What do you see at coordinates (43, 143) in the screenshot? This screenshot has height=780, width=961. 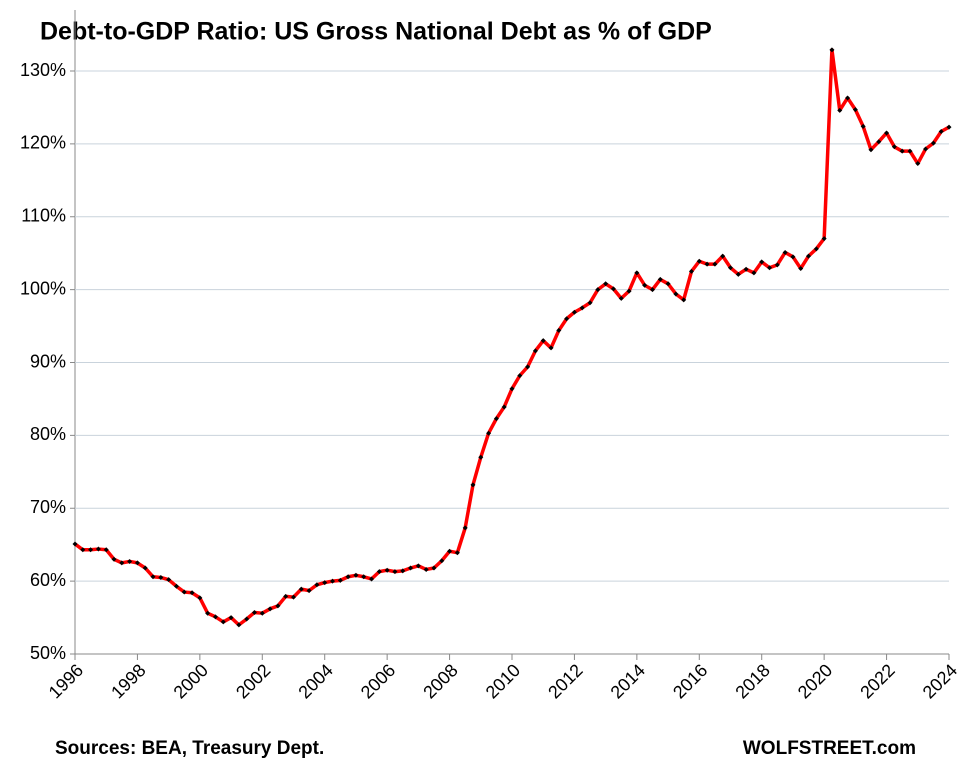 I see `y-tick-label: 120%` at bounding box center [43, 143].